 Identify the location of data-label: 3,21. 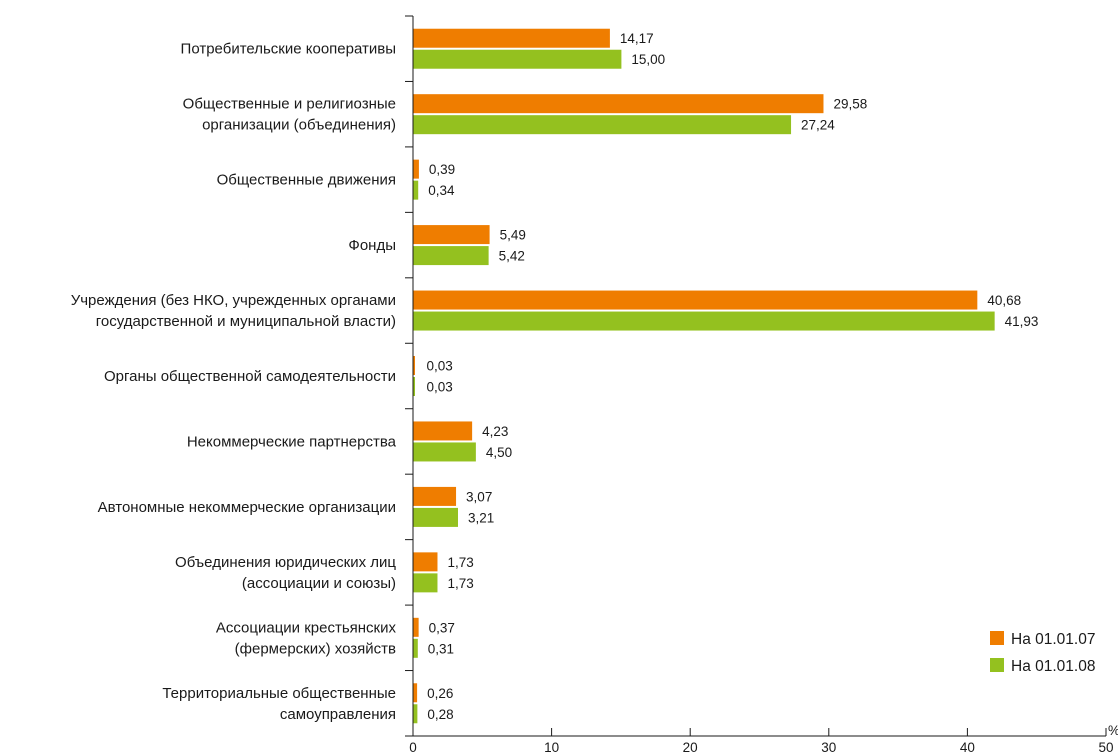
(481, 517).